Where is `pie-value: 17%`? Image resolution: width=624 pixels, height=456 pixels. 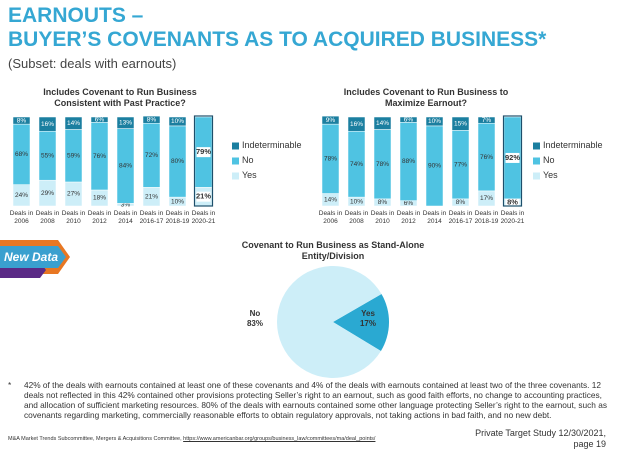
pie-value: 17% is located at coordinates (368, 323).